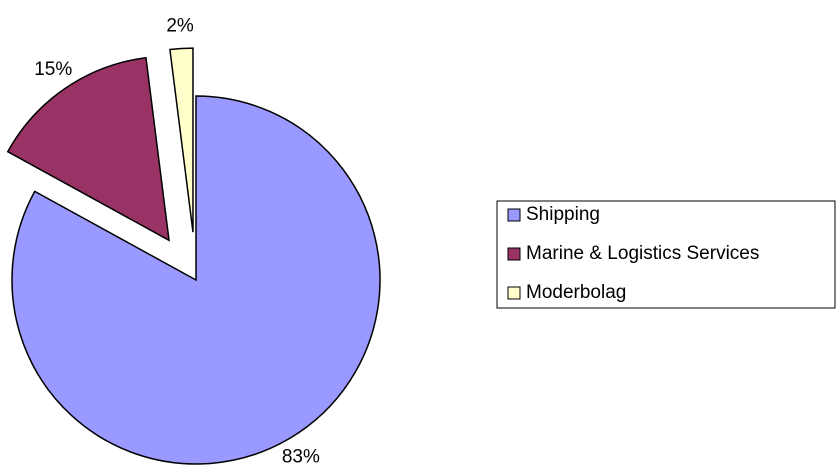 The image size is (839, 476). Describe the element at coordinates (53, 69) in the screenshot. I see `data-label: 15%` at that location.